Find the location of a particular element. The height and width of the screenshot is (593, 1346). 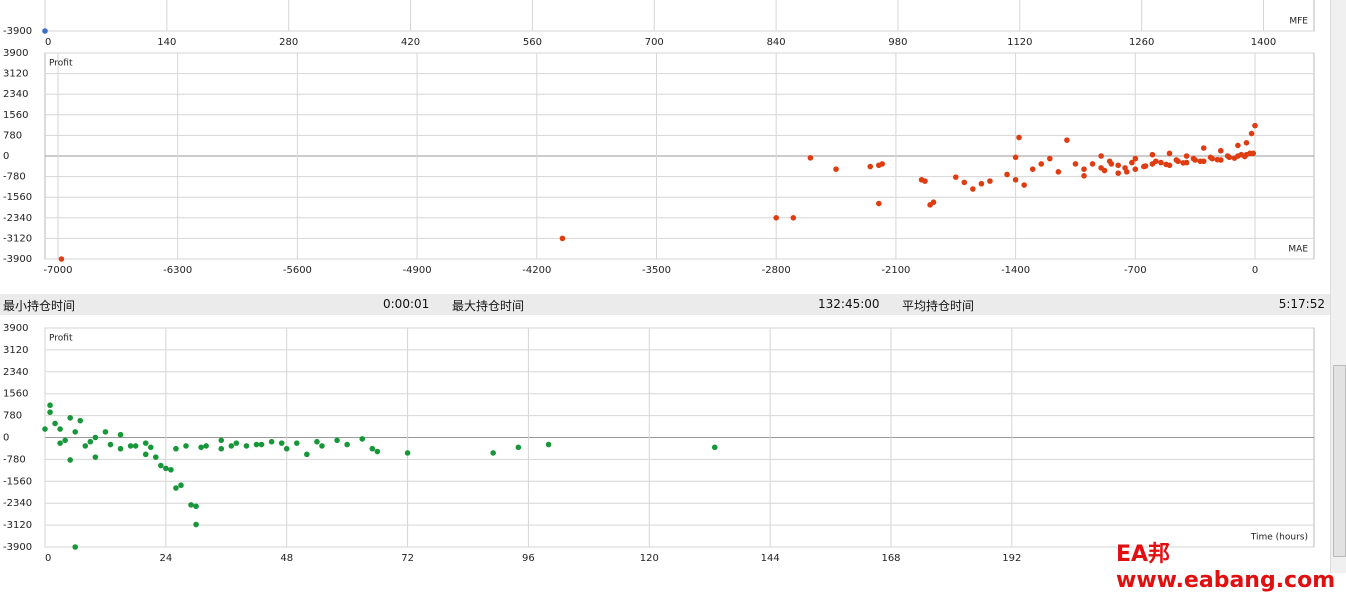

x-tick-label: -3500 is located at coordinates (656, 270).